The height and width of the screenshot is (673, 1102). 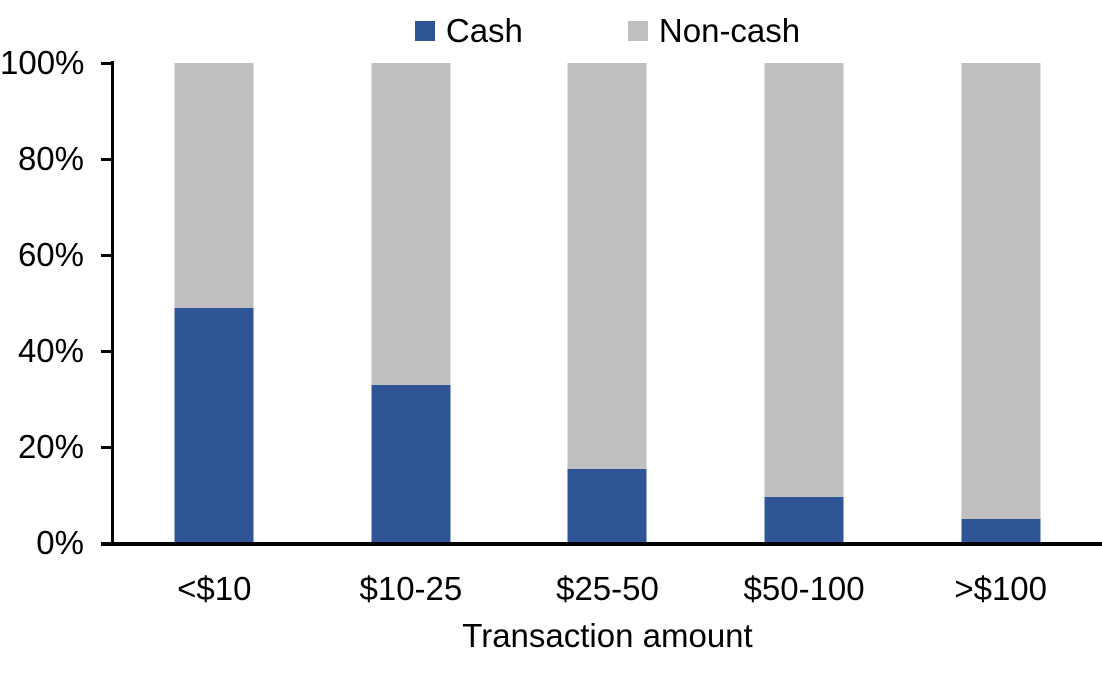 What do you see at coordinates (1001, 588) in the screenshot?
I see `x-axis-tick-label: >$100` at bounding box center [1001, 588].